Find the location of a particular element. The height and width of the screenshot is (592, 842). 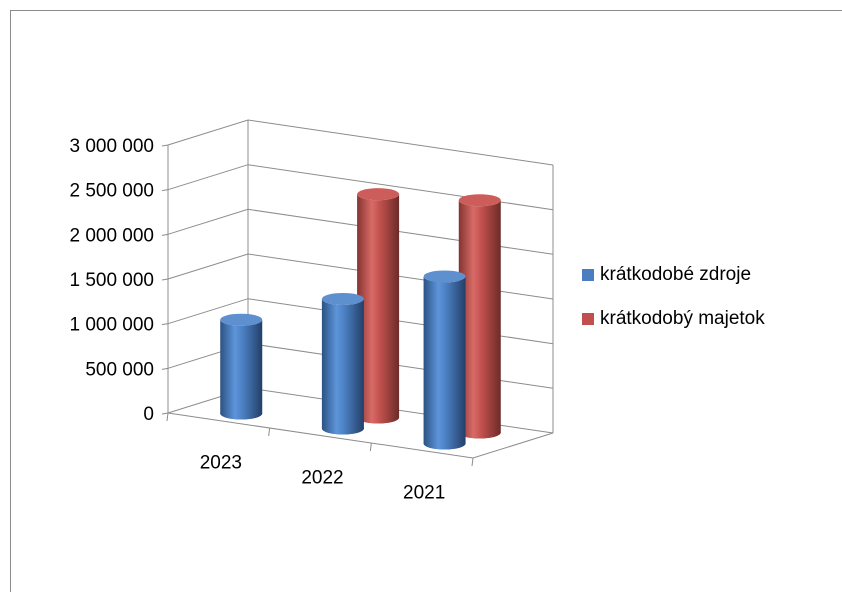

bar-1-2023 is located at coordinates (241, 366).